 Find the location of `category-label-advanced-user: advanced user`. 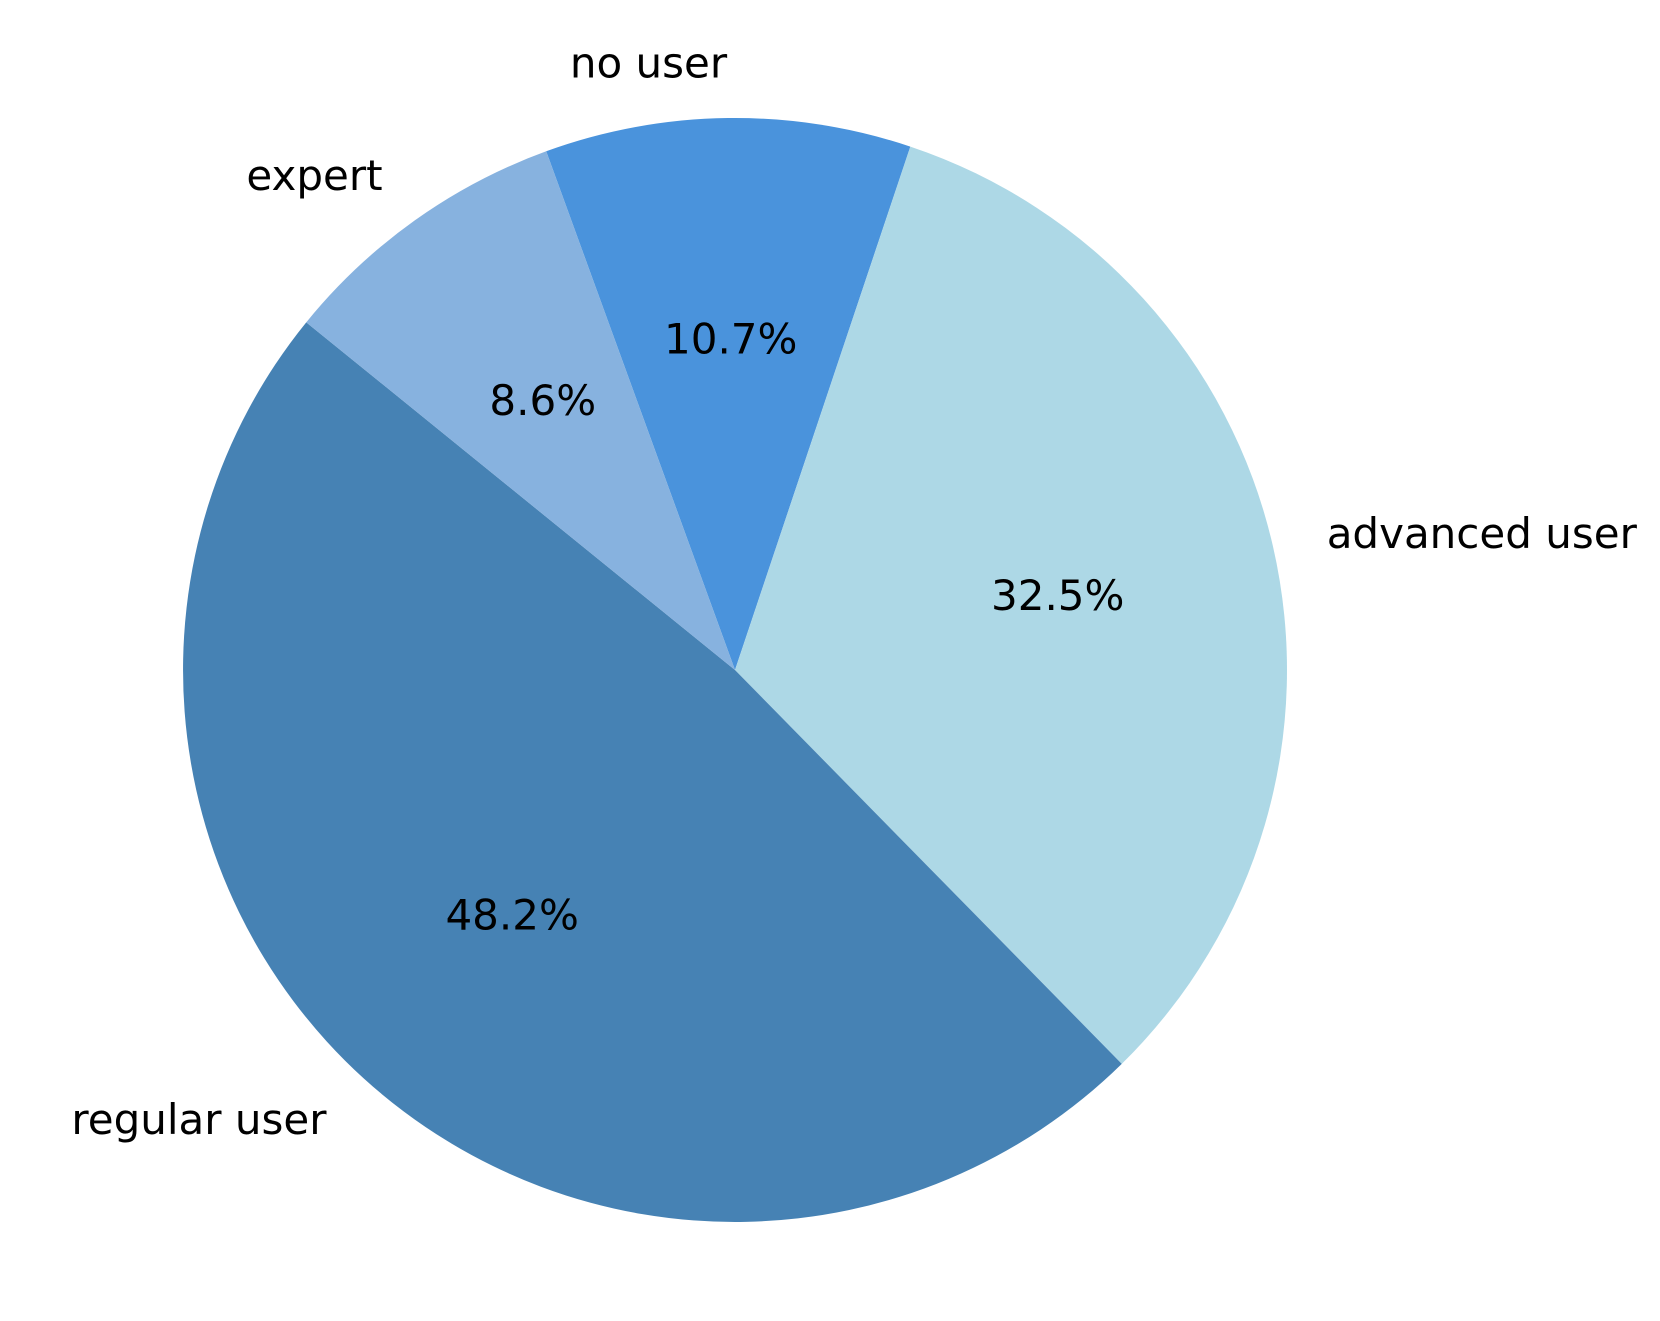

category-label-advanced-user: advanced user is located at coordinates (1482, 533).